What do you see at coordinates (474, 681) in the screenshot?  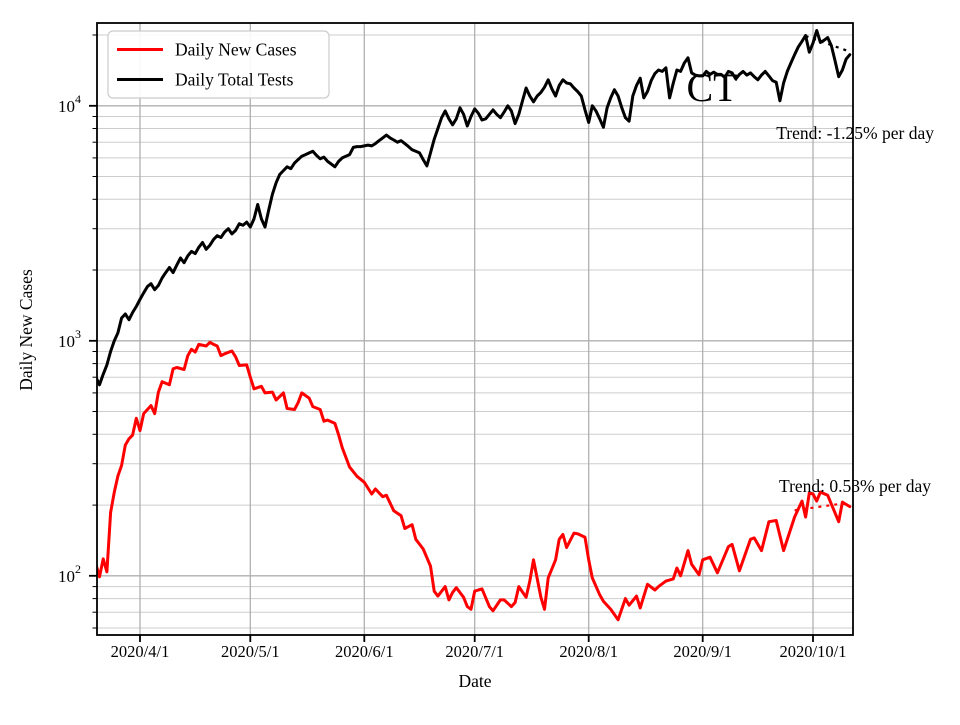 I see `x-axis-title: Date` at bounding box center [474, 681].